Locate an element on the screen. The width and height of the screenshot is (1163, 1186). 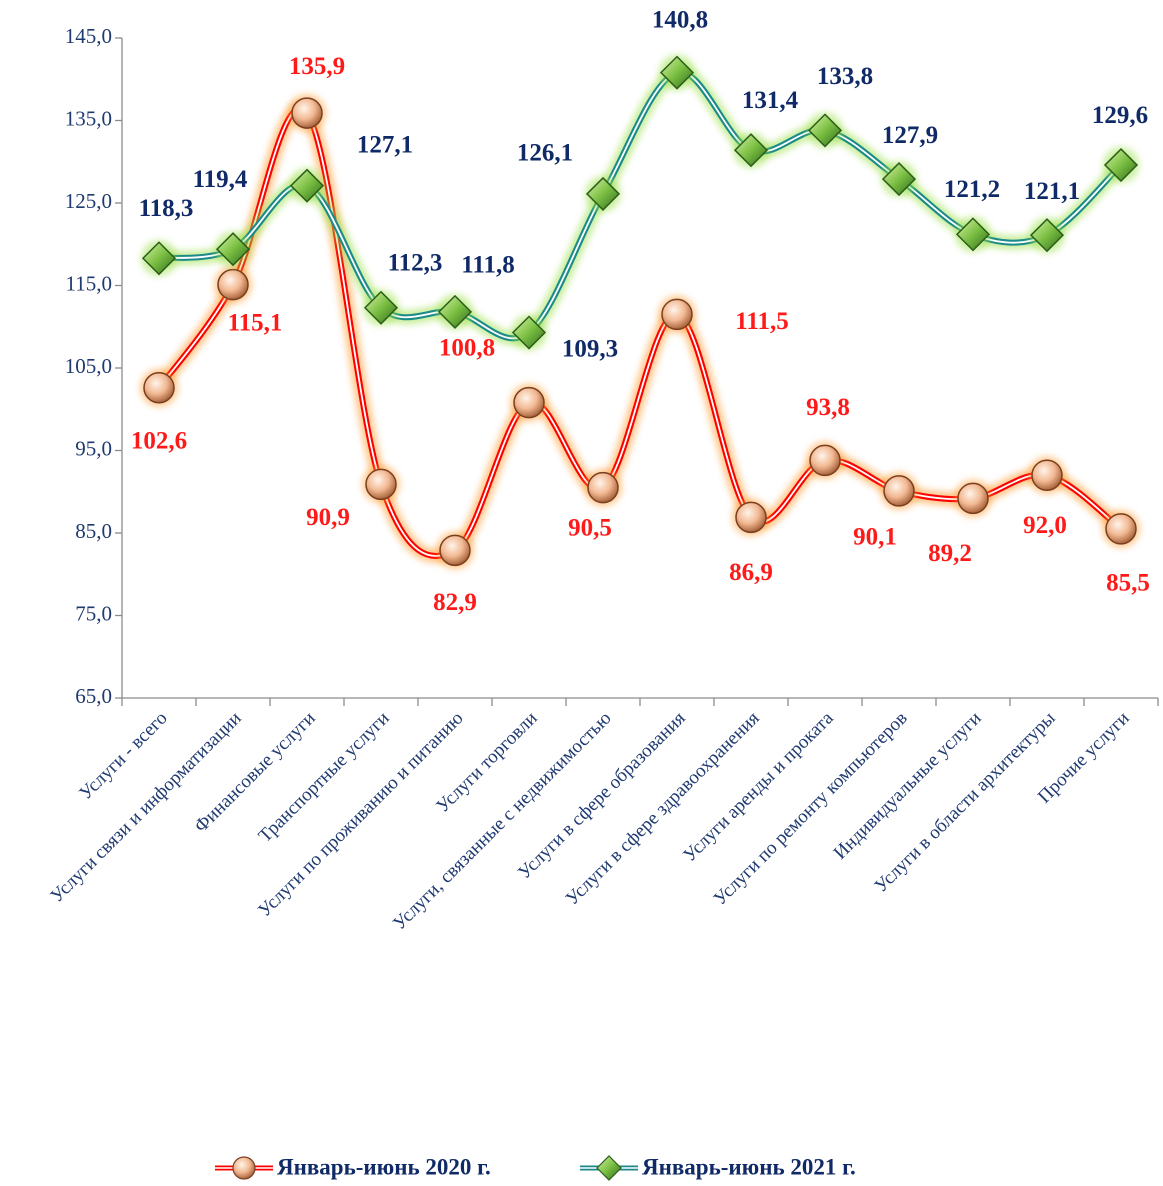
data-label: 82,9 is located at coordinates (455, 602).